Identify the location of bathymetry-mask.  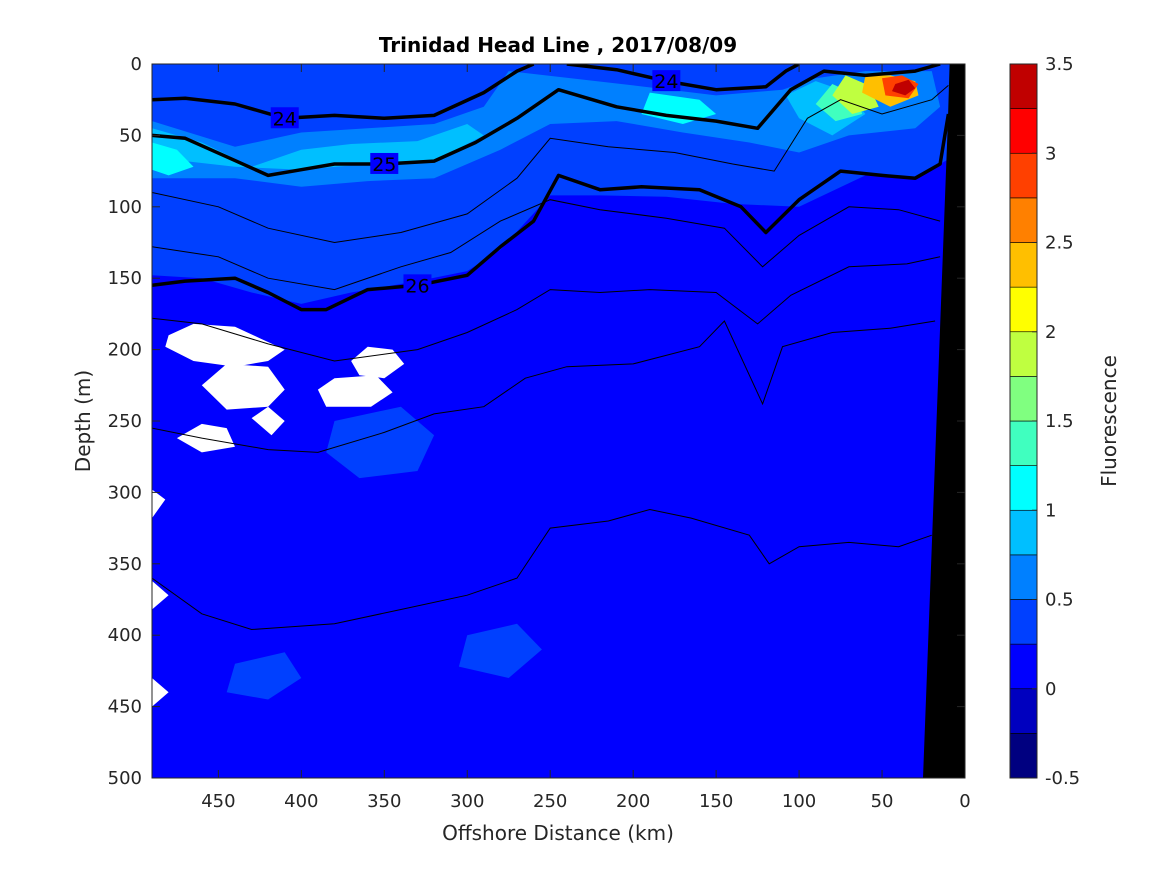
(943, 421).